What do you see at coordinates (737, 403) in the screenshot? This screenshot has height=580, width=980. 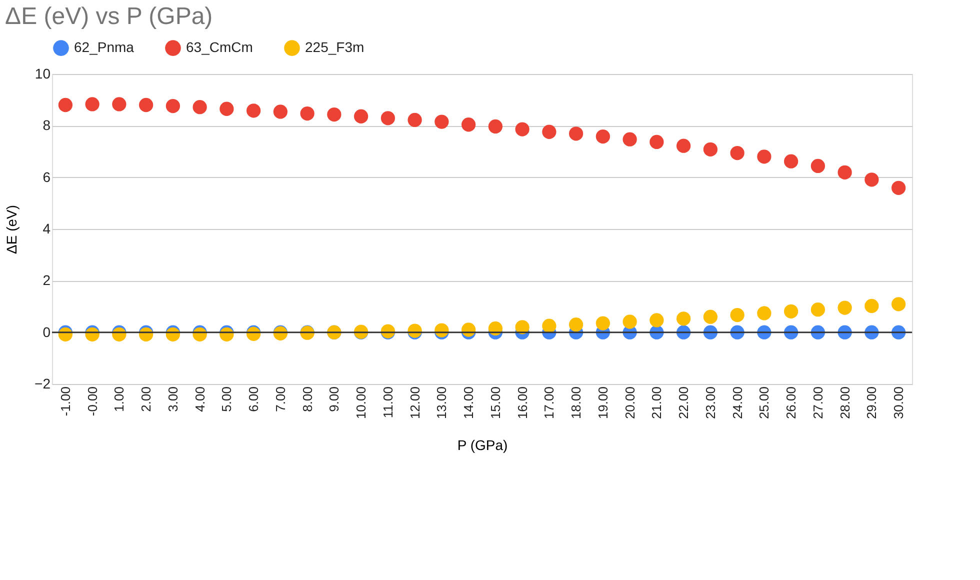 I see `x-tick-label: 24.00` at bounding box center [737, 403].